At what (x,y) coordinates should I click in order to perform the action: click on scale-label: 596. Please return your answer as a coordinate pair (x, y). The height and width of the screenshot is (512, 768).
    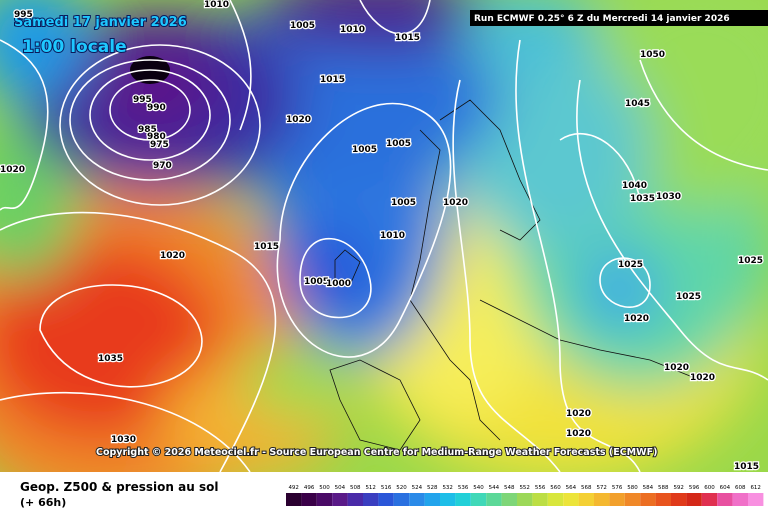
    Looking at the image, I should click on (694, 488).